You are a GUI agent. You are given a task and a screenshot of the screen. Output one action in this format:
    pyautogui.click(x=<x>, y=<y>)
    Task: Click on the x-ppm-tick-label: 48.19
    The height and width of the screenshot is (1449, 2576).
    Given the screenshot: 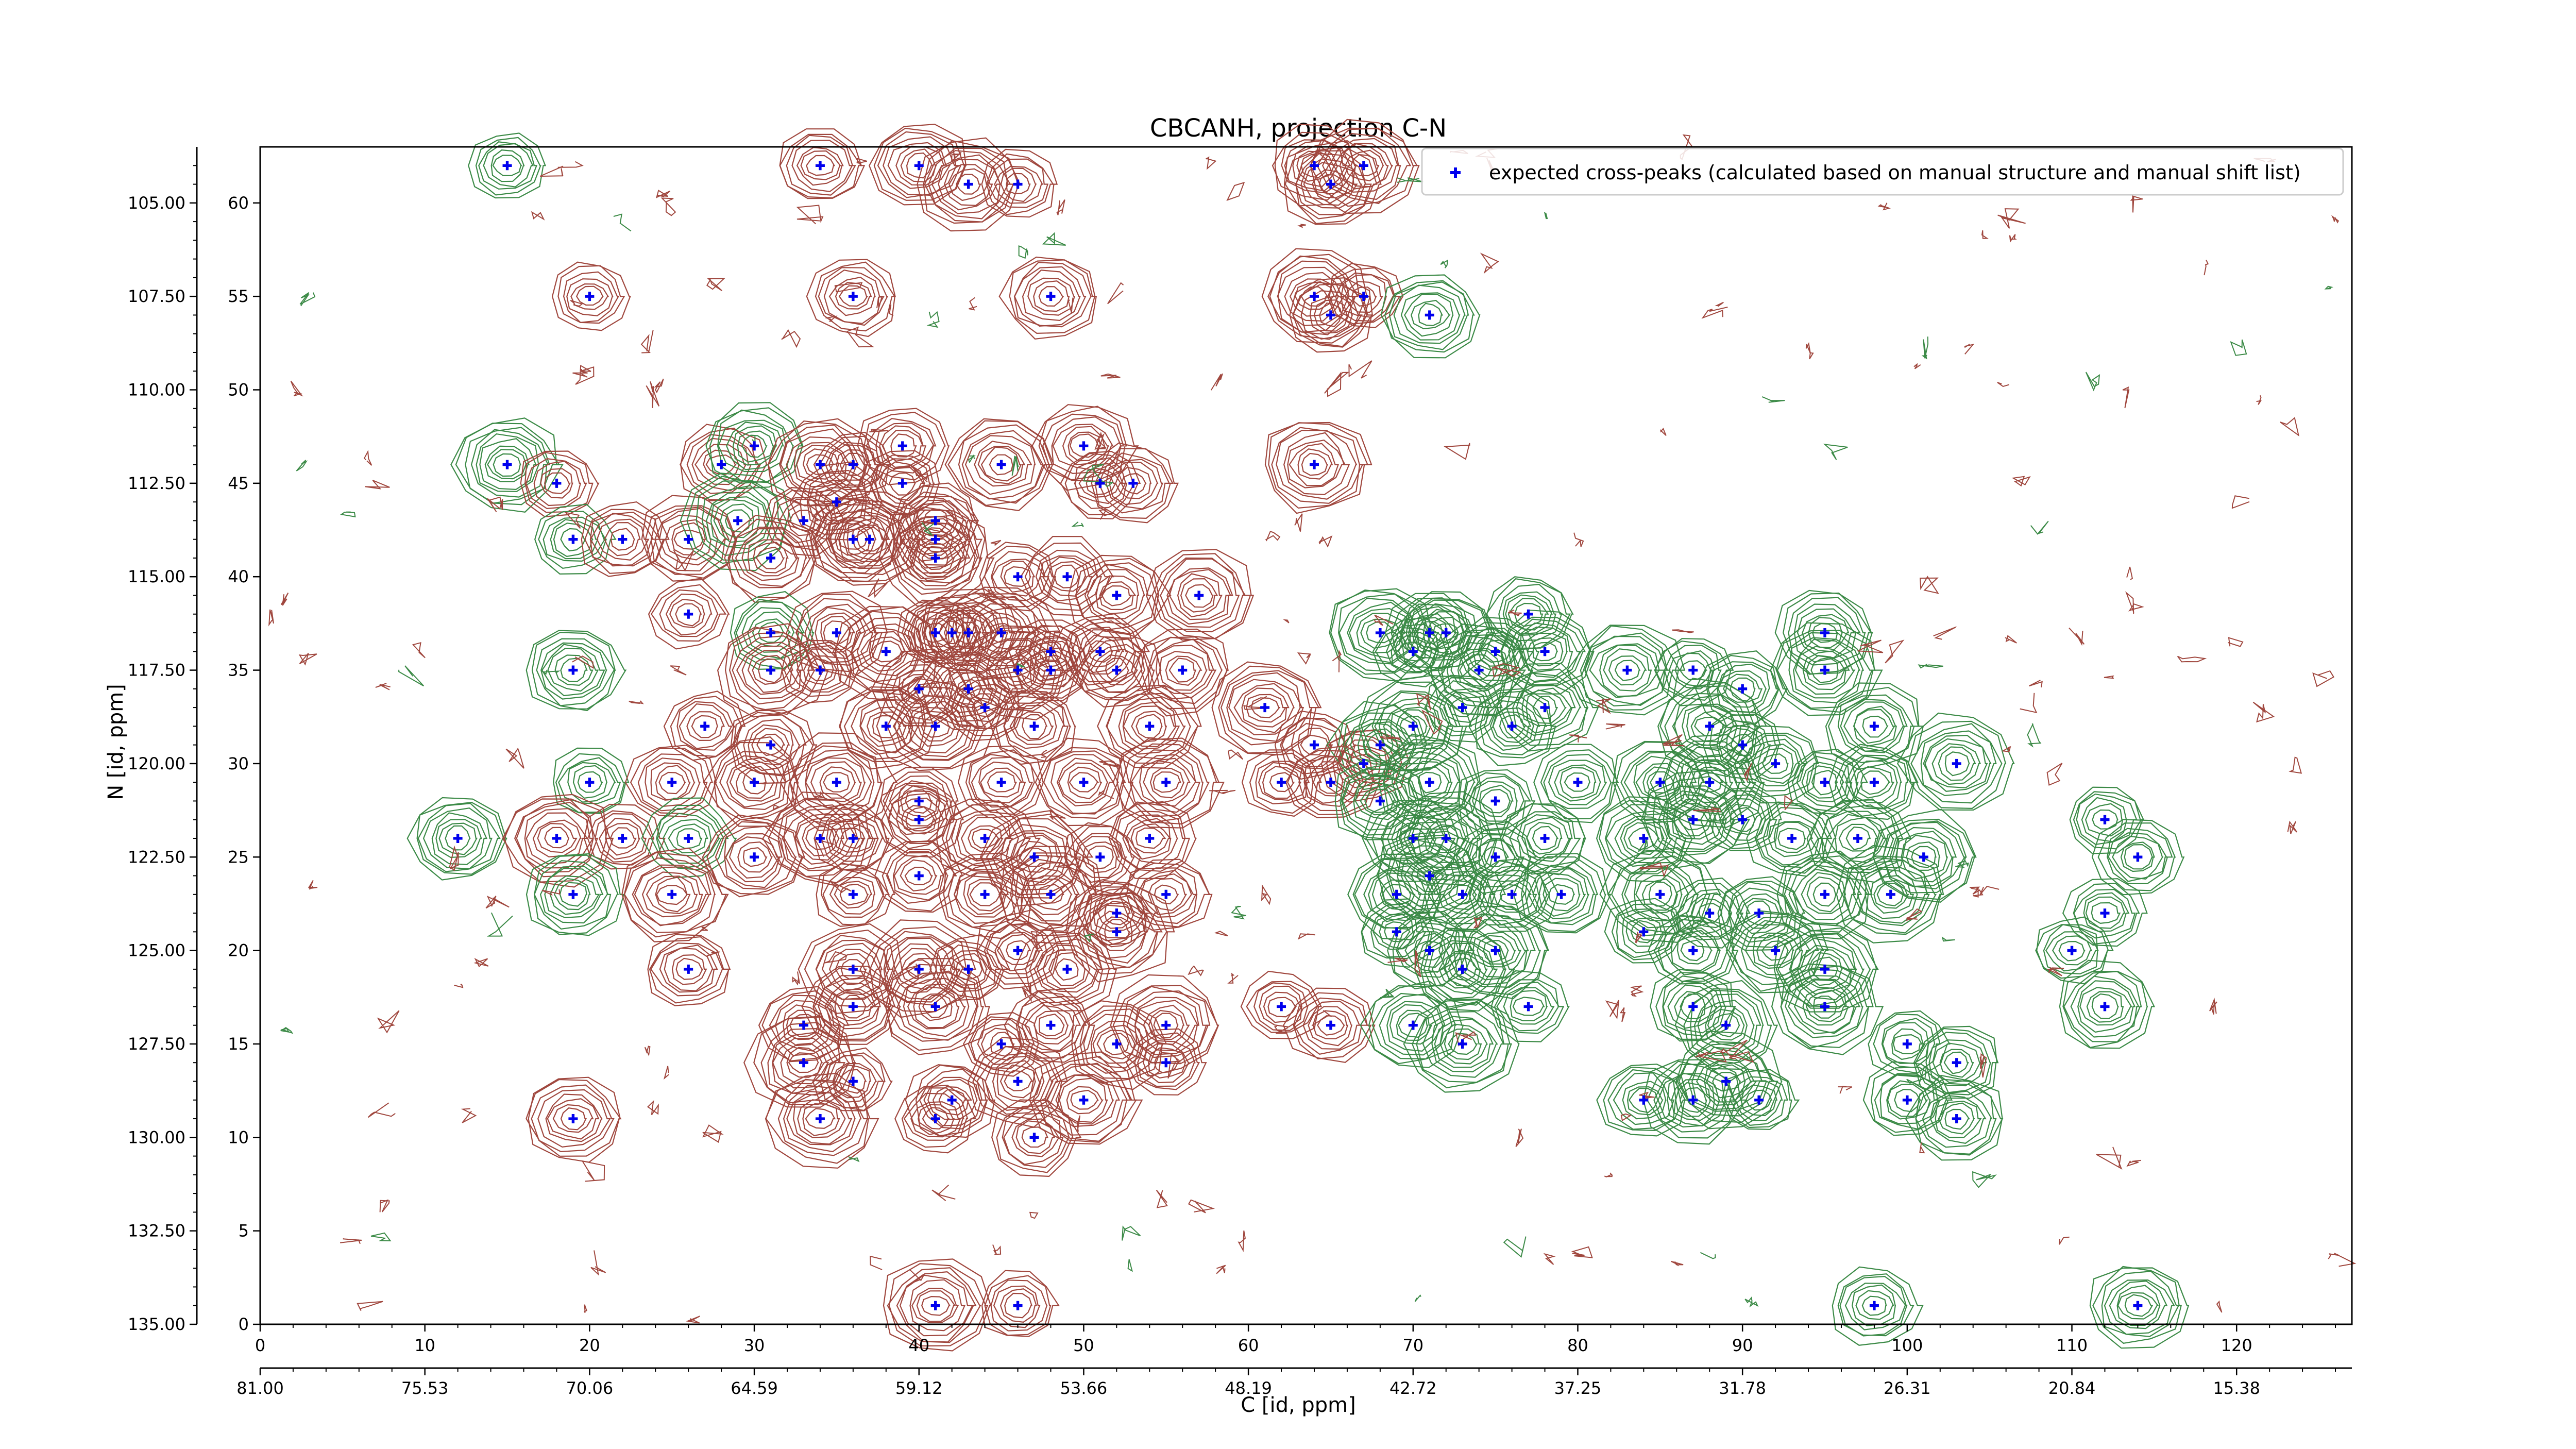 What is the action you would take?
    pyautogui.click(x=1248, y=1388)
    